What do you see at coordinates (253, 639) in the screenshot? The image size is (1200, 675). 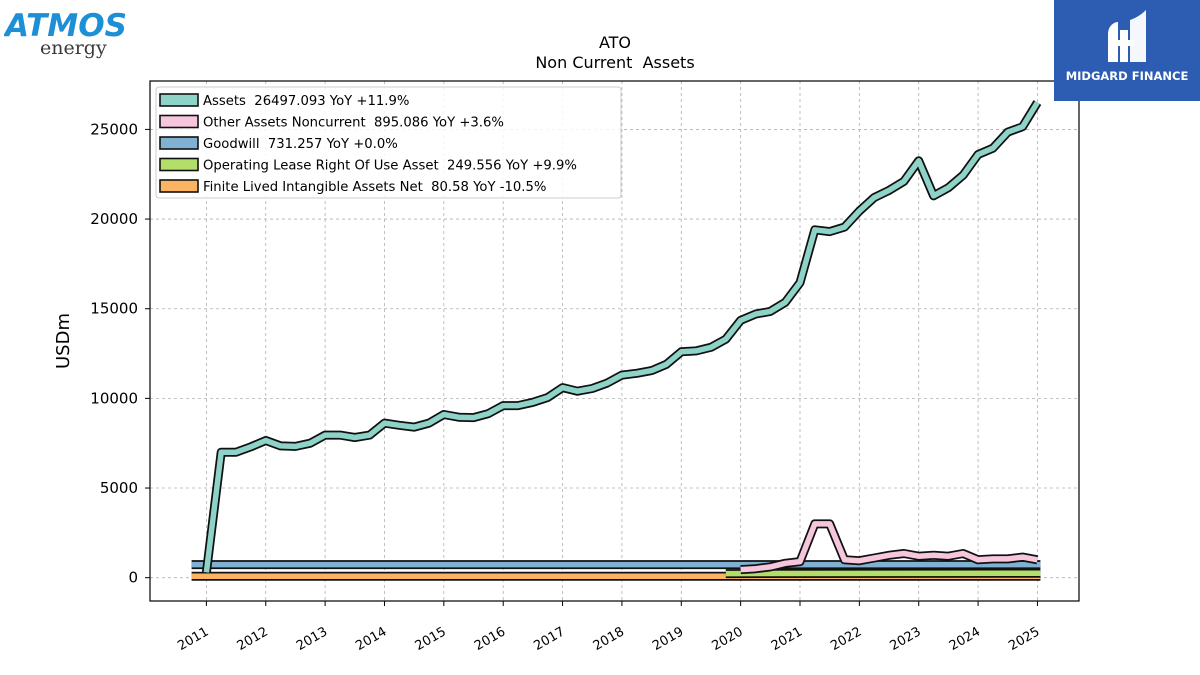 I see `x-tick-label: 2012` at bounding box center [253, 639].